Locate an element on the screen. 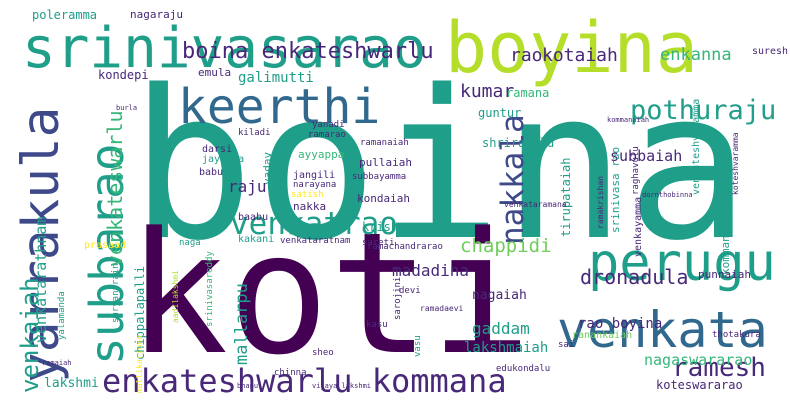  cloud-word: ramadaevi is located at coordinates (442, 308).